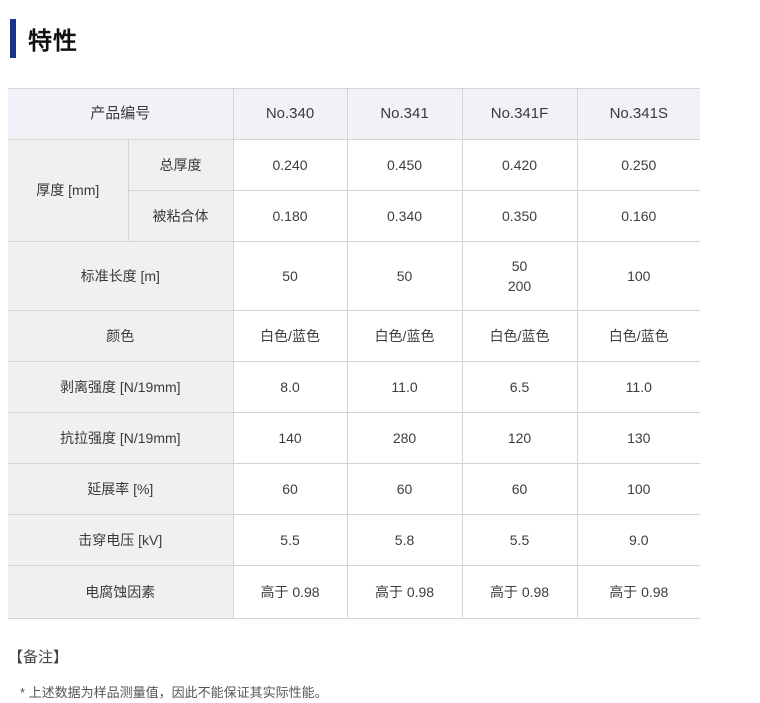  What do you see at coordinates (404, 387) in the screenshot?
I see `cell-peel-no341: 11.0` at bounding box center [404, 387].